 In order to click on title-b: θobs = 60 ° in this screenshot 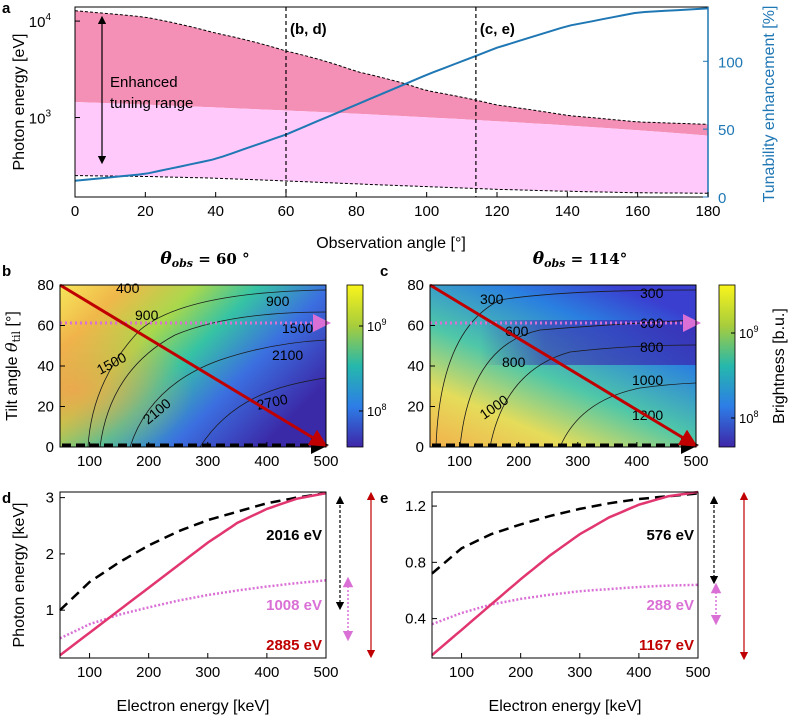, I will do `click(204, 259)`.